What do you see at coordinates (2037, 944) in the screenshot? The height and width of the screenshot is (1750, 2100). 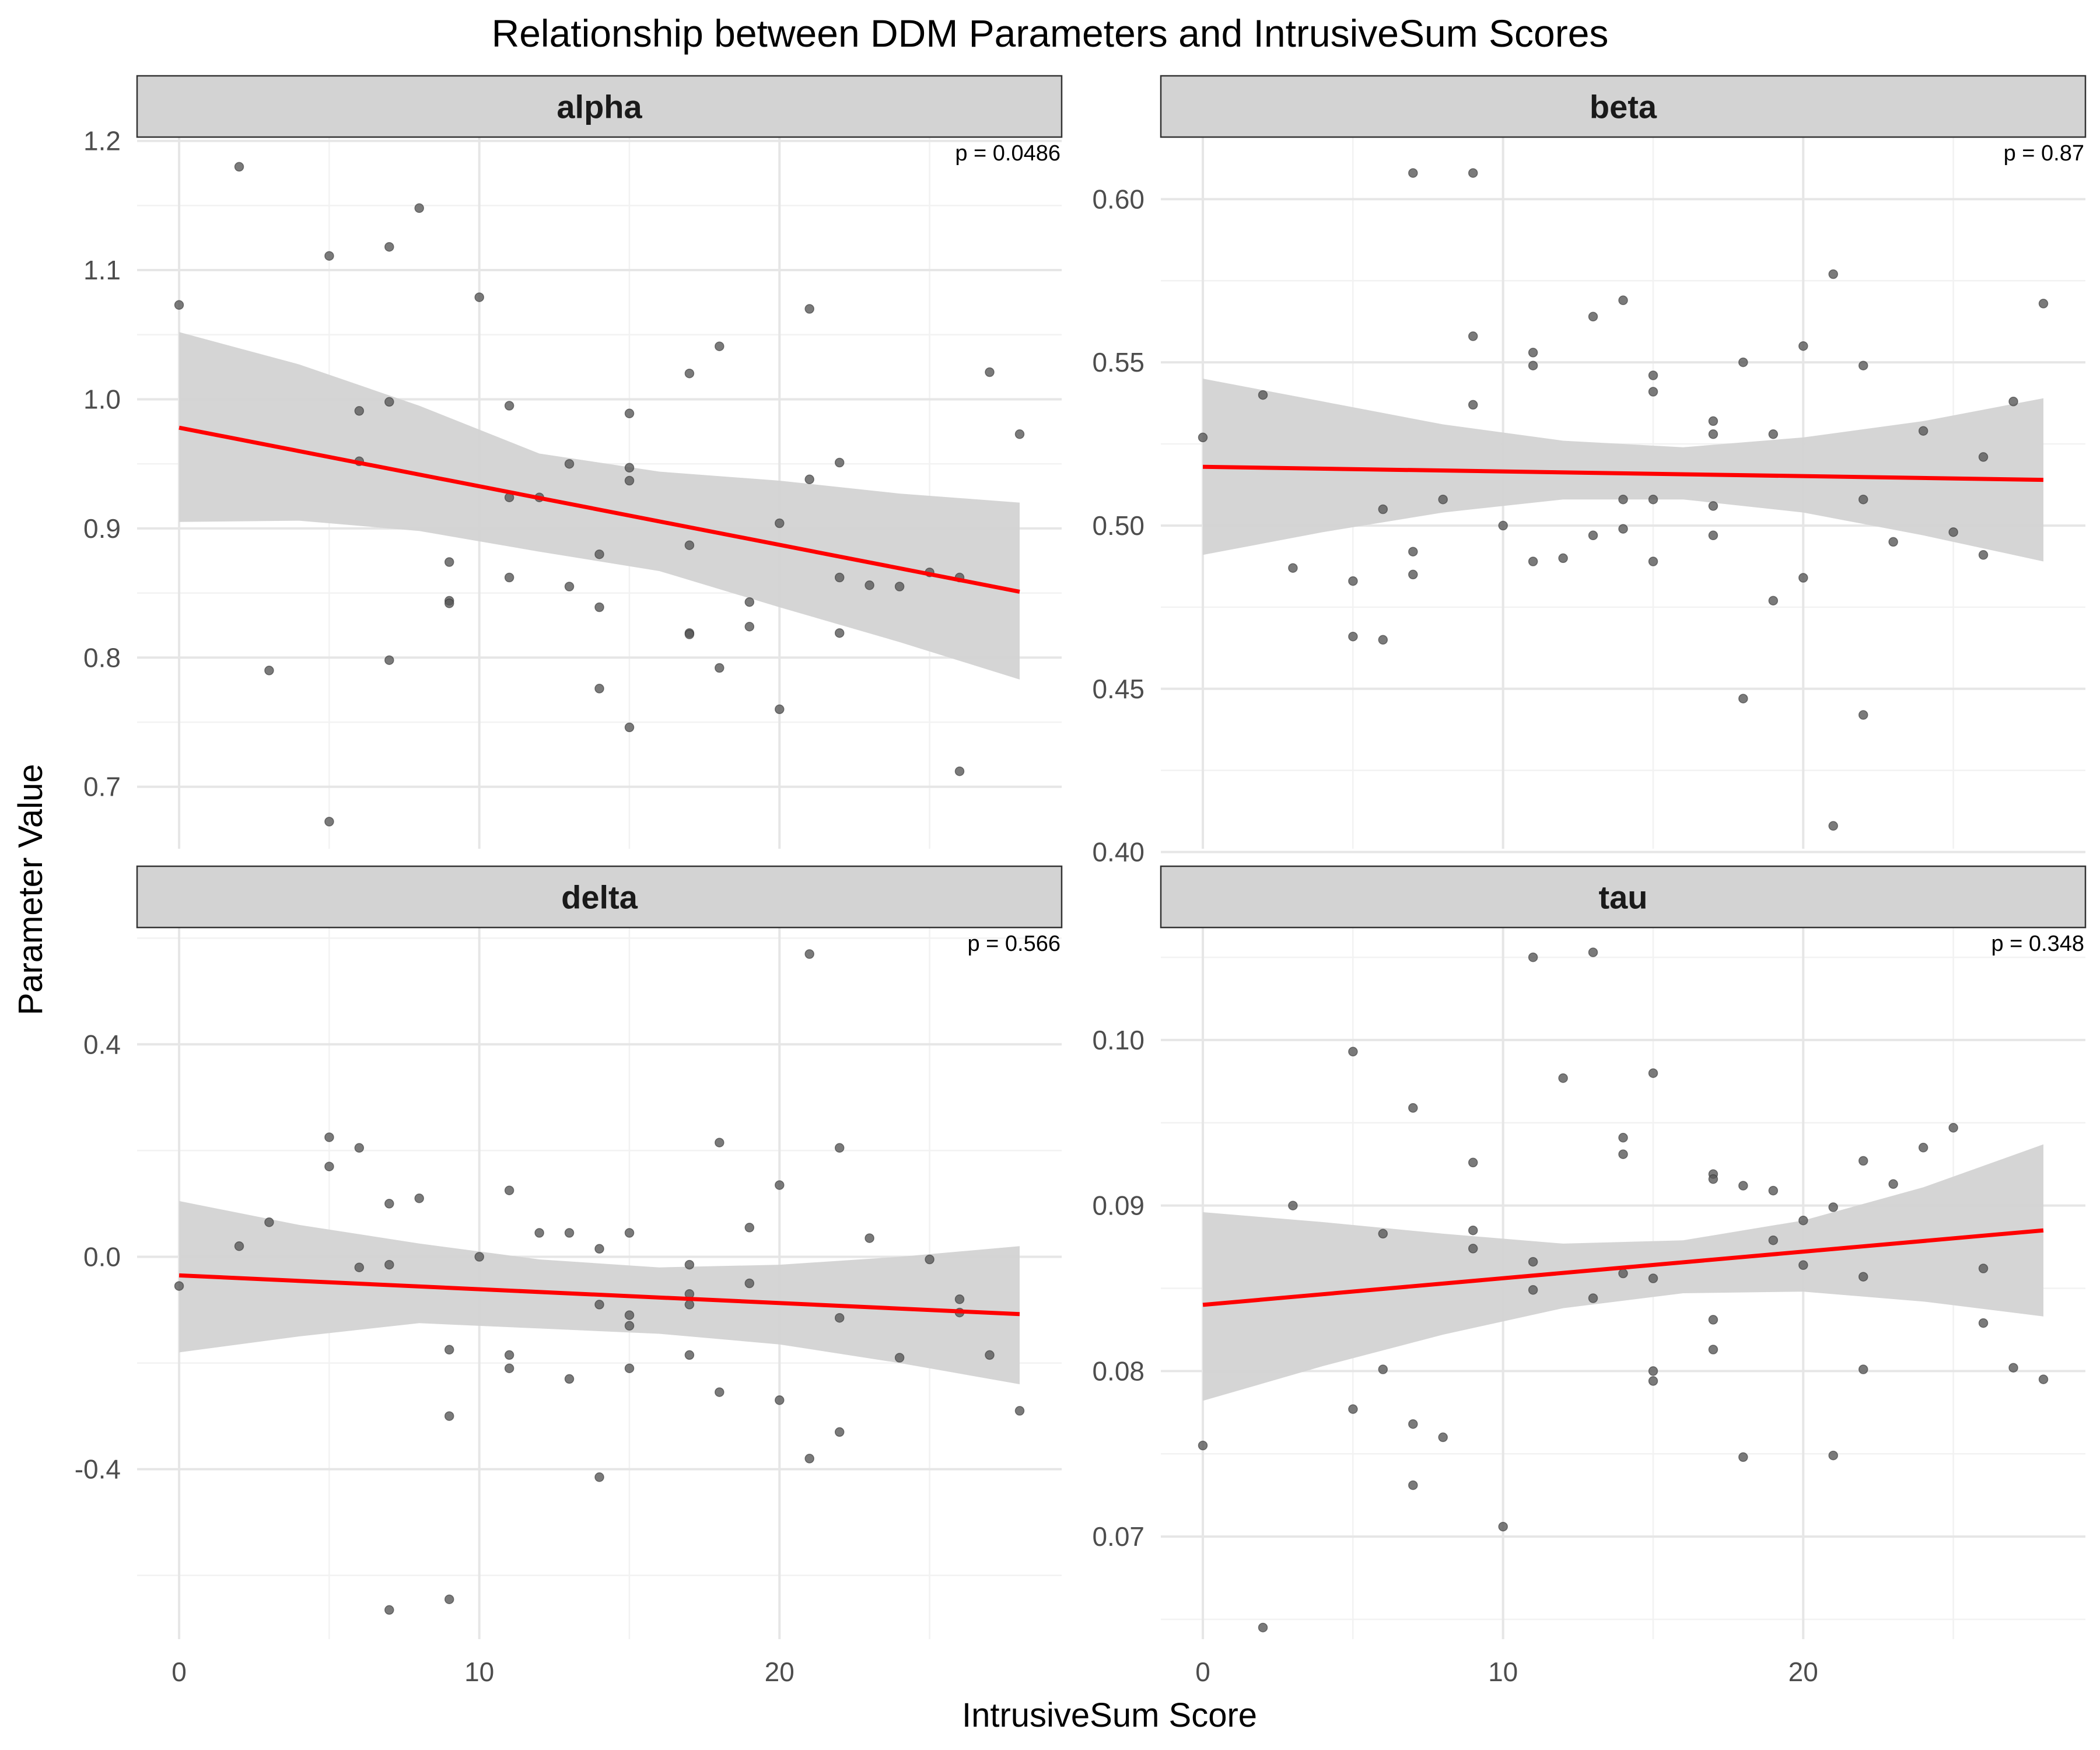 I see `p-value-label: p = 0.348` at bounding box center [2037, 944].